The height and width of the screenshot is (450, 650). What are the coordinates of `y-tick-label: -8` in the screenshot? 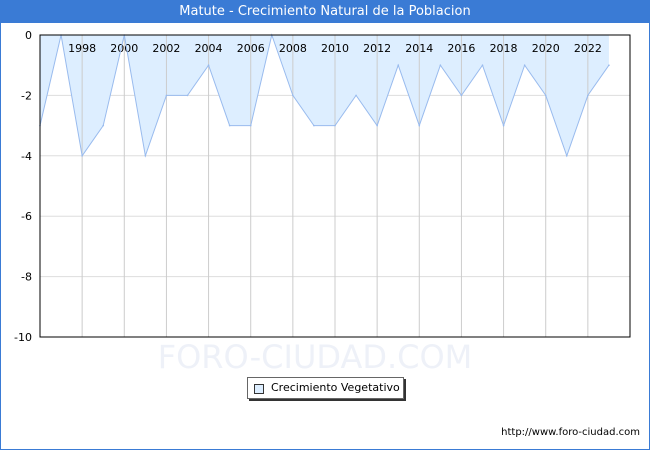 It's located at (26, 277).